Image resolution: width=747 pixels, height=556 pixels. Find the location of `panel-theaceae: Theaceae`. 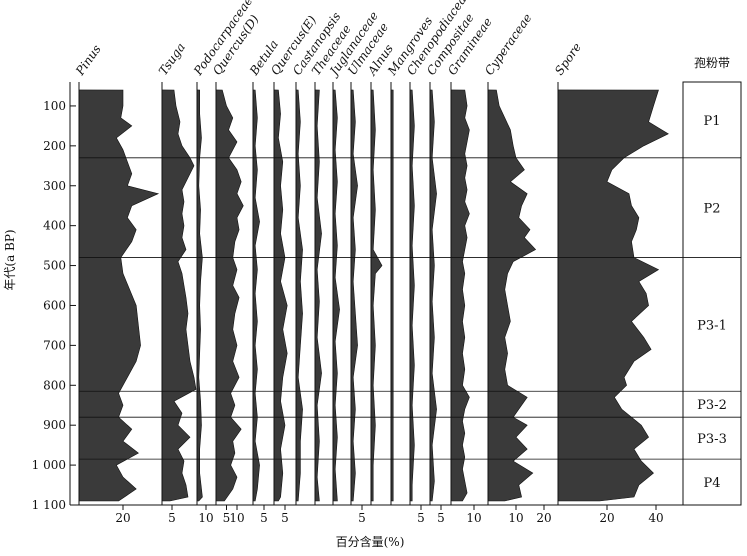

panel-theaceae: Theaceae is located at coordinates (331, 263).